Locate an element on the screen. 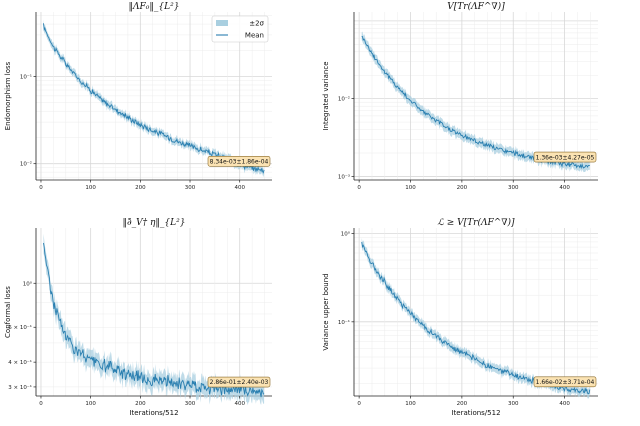 The height and width of the screenshot is (426, 640). panel-title: V[Tr(ΛF^∇)] is located at coordinates (476, 6).